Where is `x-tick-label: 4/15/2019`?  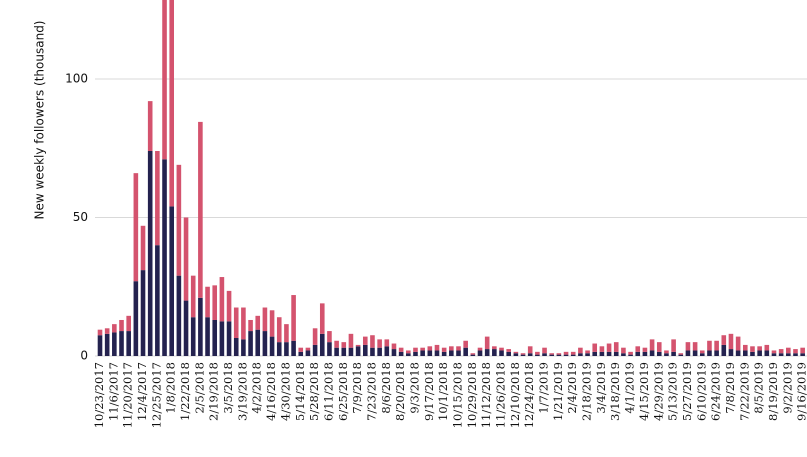 x-tick-label: 4/15/2019 is located at coordinates (644, 391).